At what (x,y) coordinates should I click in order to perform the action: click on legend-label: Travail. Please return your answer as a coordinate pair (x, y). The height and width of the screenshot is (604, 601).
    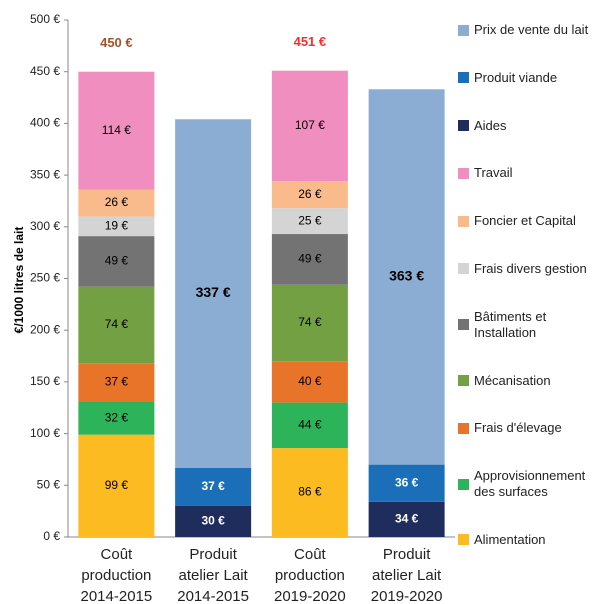
    Looking at the image, I should click on (493, 173).